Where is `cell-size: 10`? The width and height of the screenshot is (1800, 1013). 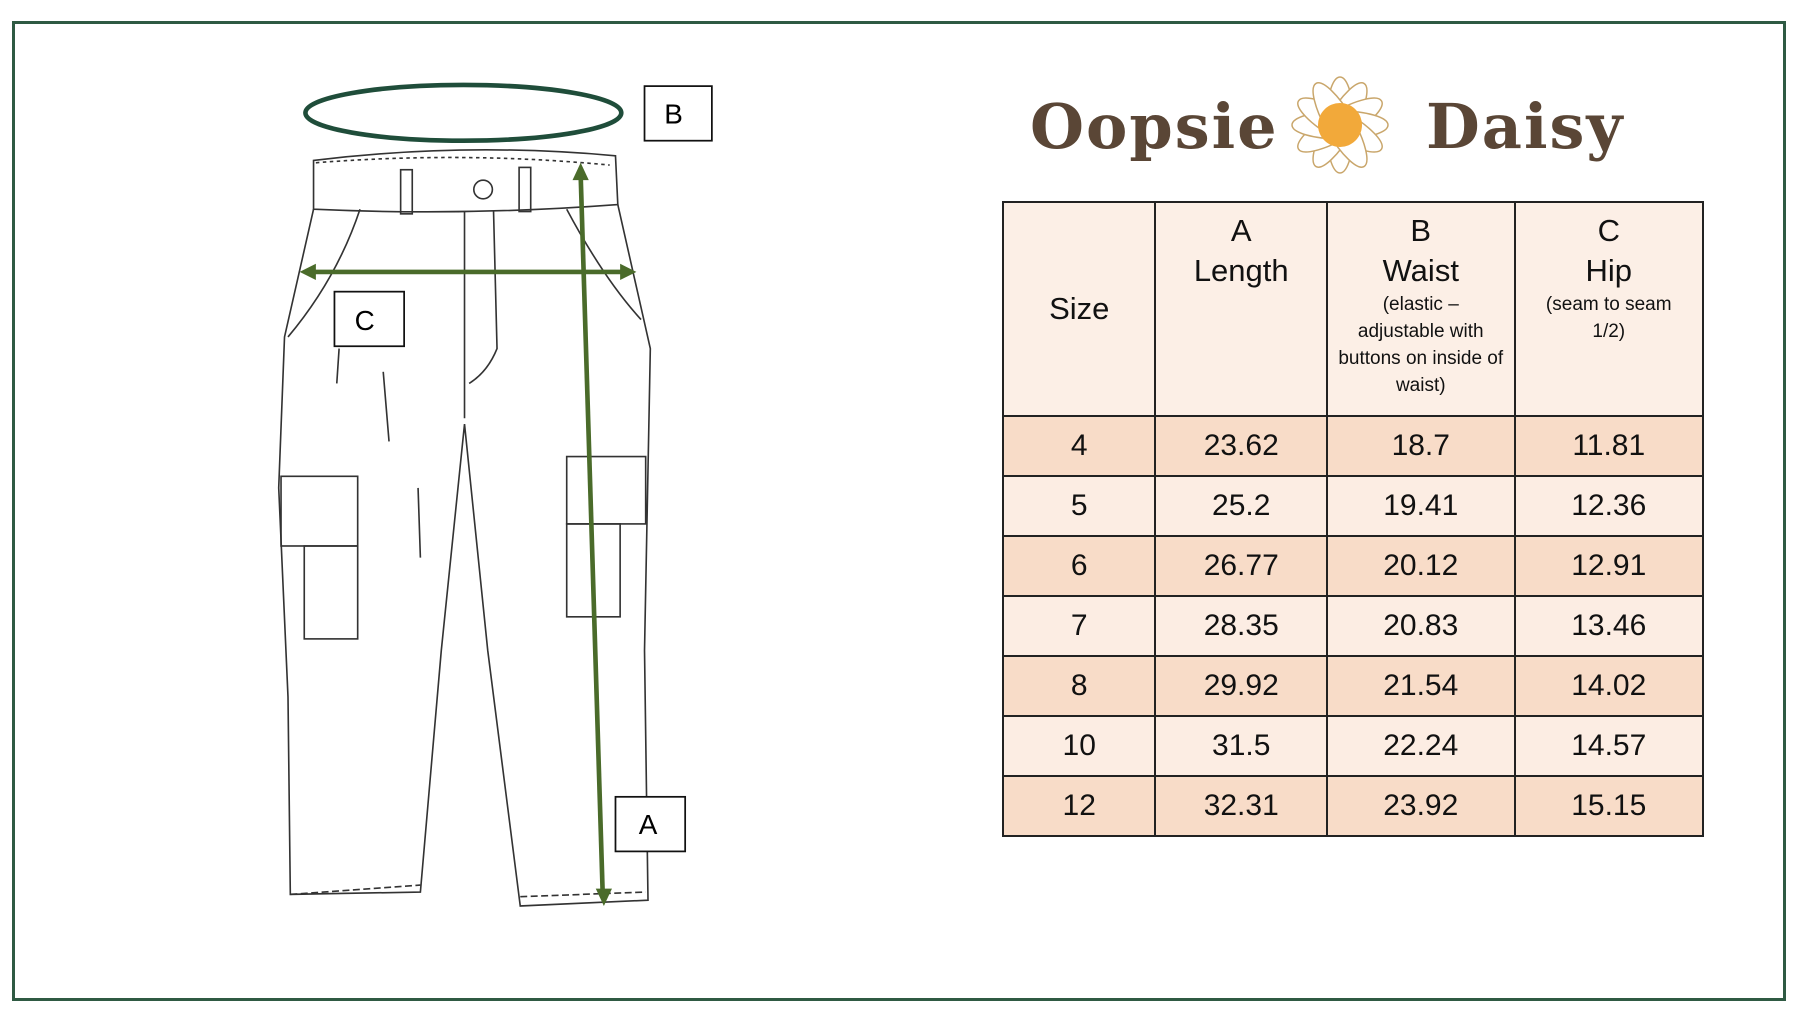
cell-size: 10 is located at coordinates (1079, 746).